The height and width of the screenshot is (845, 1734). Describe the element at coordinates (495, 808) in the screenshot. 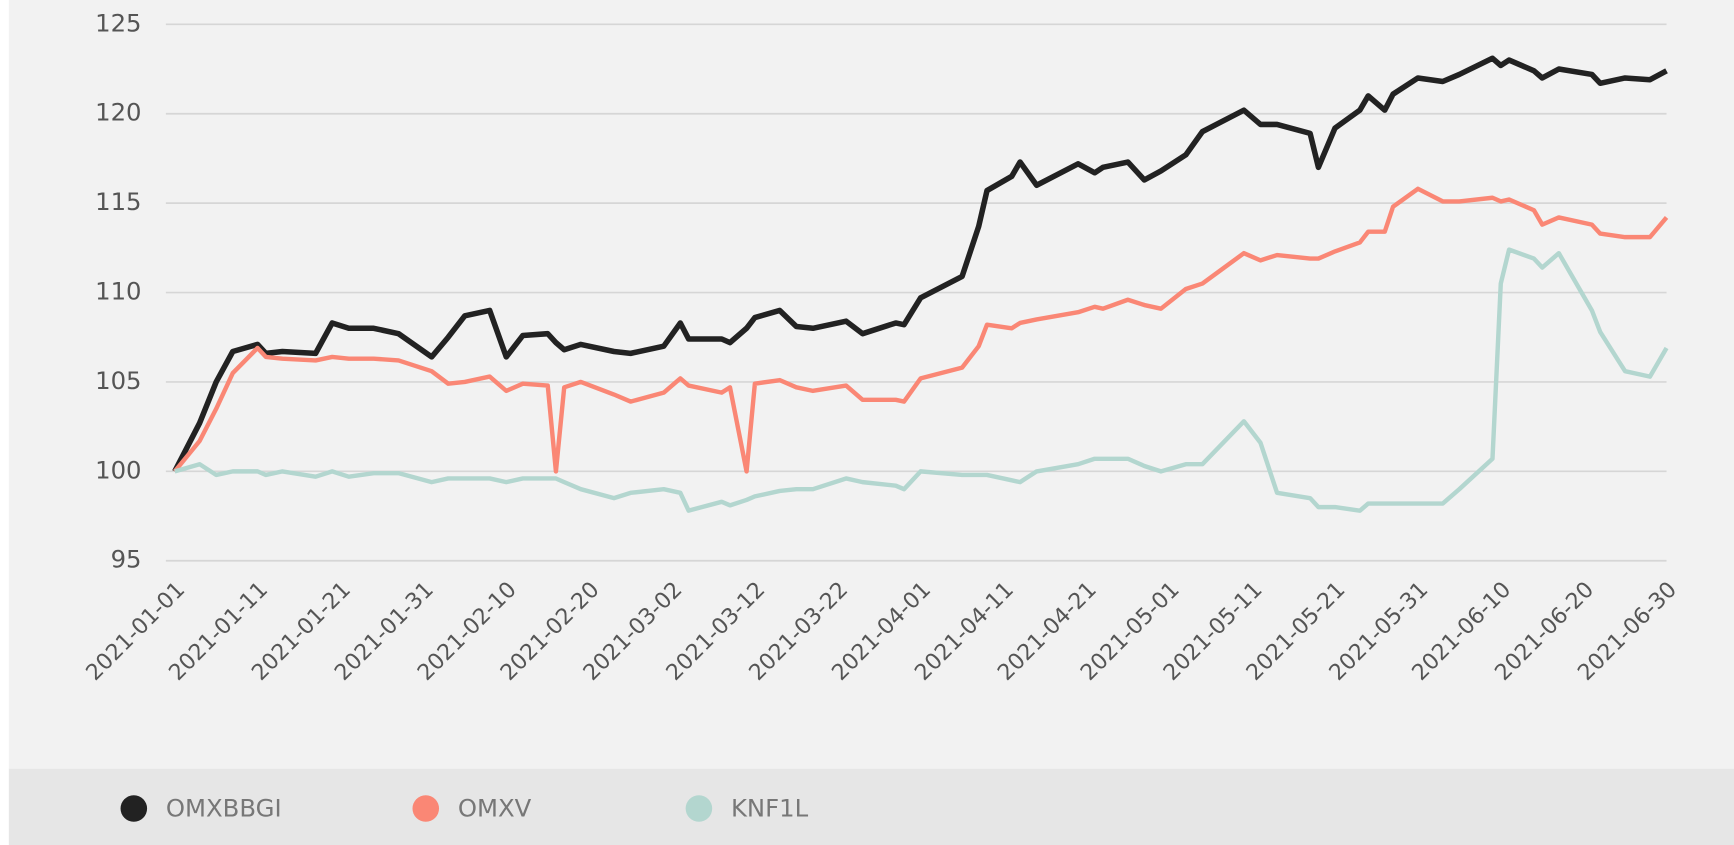

I see `legend-label: OMXV` at that location.